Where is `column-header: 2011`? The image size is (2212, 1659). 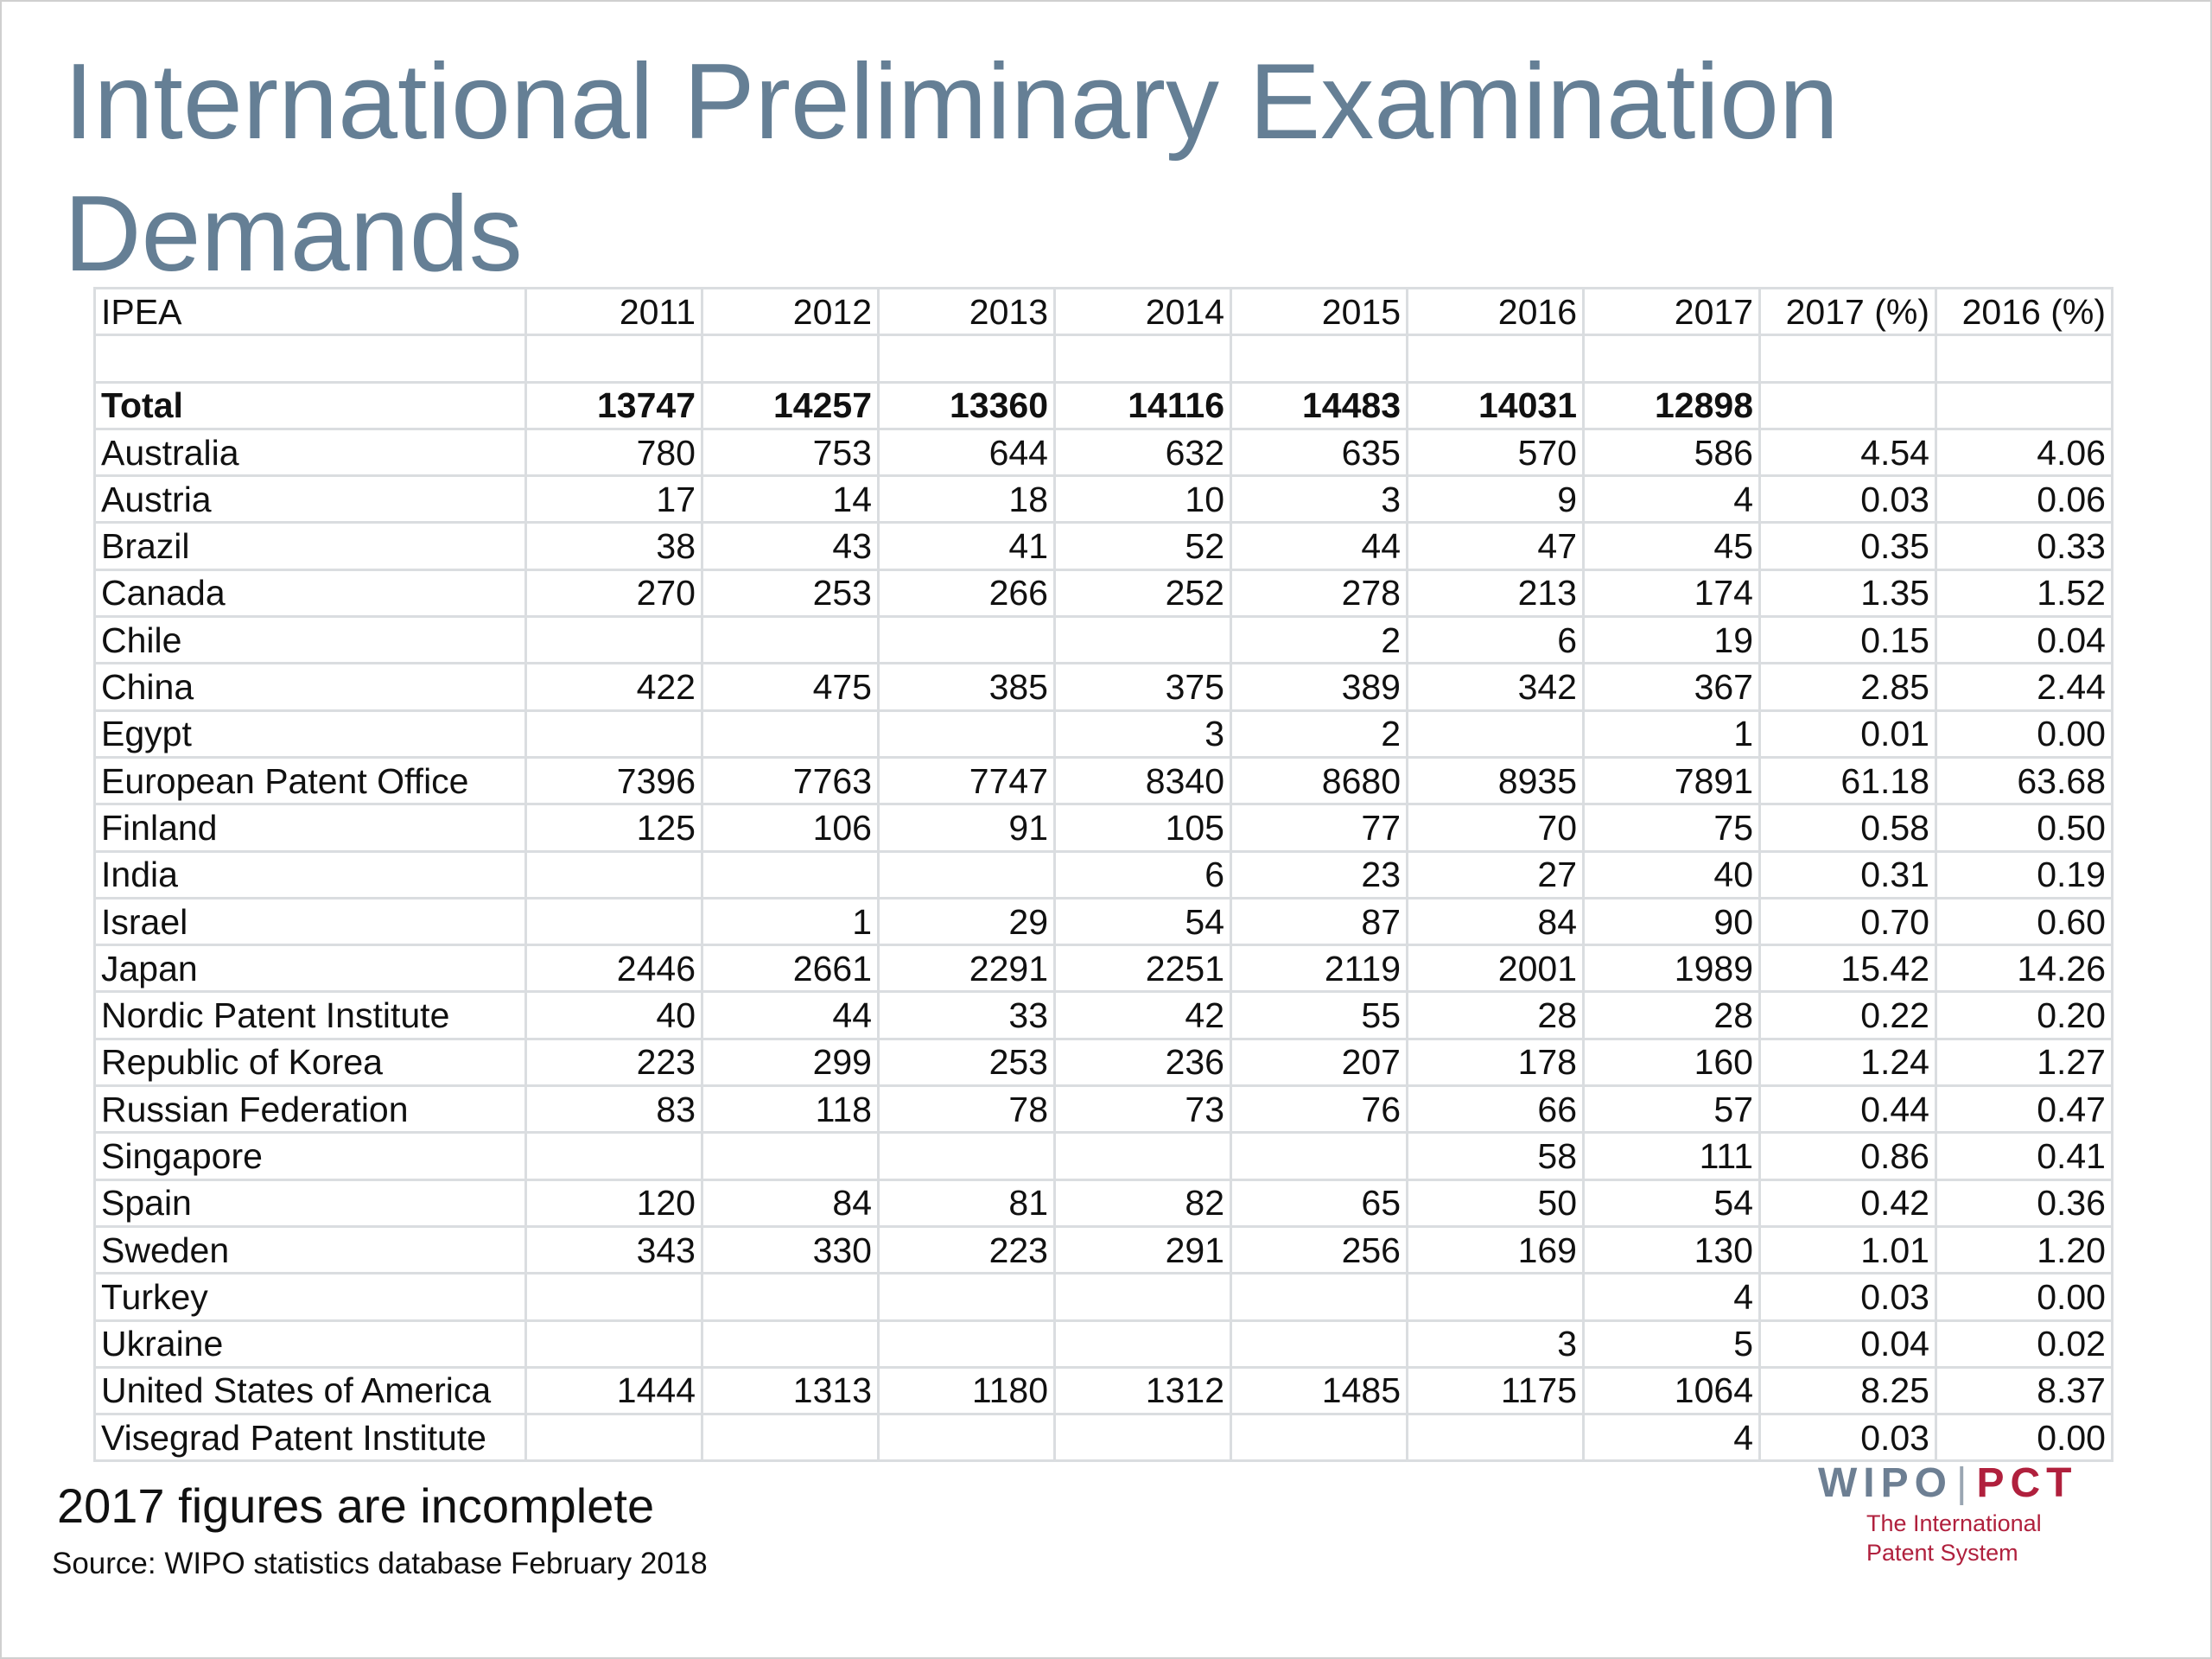 column-header: 2011 is located at coordinates (613, 311).